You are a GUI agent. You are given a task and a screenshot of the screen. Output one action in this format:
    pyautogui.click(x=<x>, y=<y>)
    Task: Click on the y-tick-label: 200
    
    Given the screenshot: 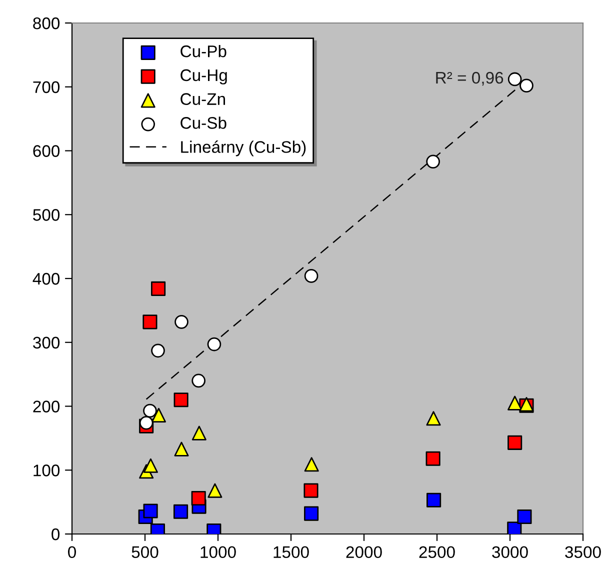 What is the action you would take?
    pyautogui.click(x=46, y=406)
    